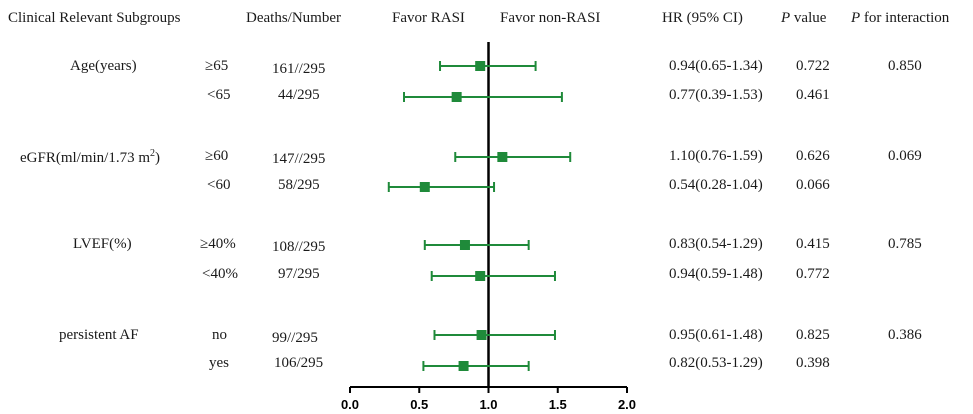  Describe the element at coordinates (550, 18) in the screenshot. I see `header-favor-non-rasi: Favor non-RASI` at that location.